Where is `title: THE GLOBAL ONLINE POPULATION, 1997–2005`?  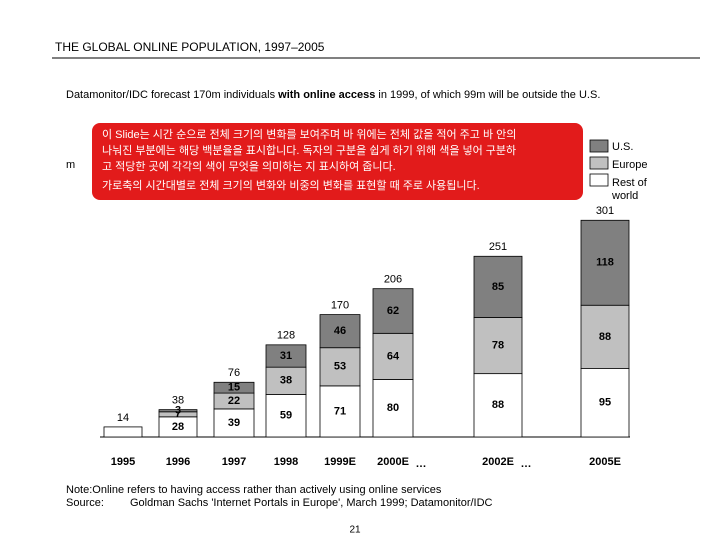
title: THE GLOBAL ONLINE POPULATION, 1997–2005 is located at coordinates (190, 47).